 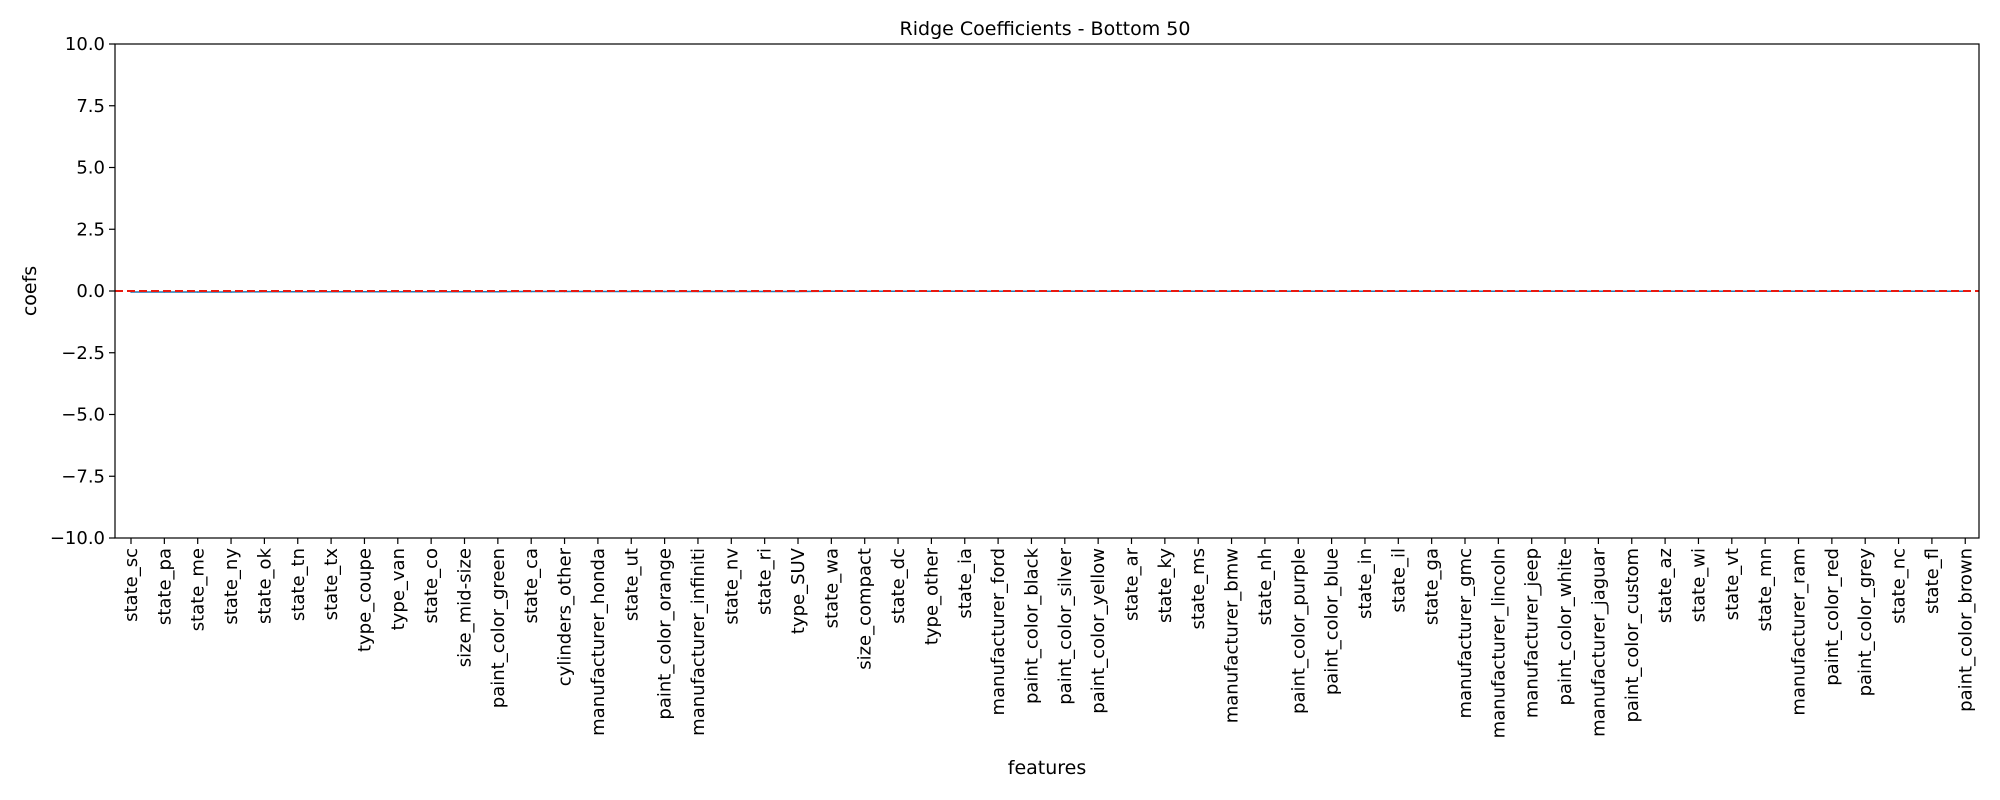 What do you see at coordinates (931, 596) in the screenshot?
I see `x-tick-label: type_other` at bounding box center [931, 596].